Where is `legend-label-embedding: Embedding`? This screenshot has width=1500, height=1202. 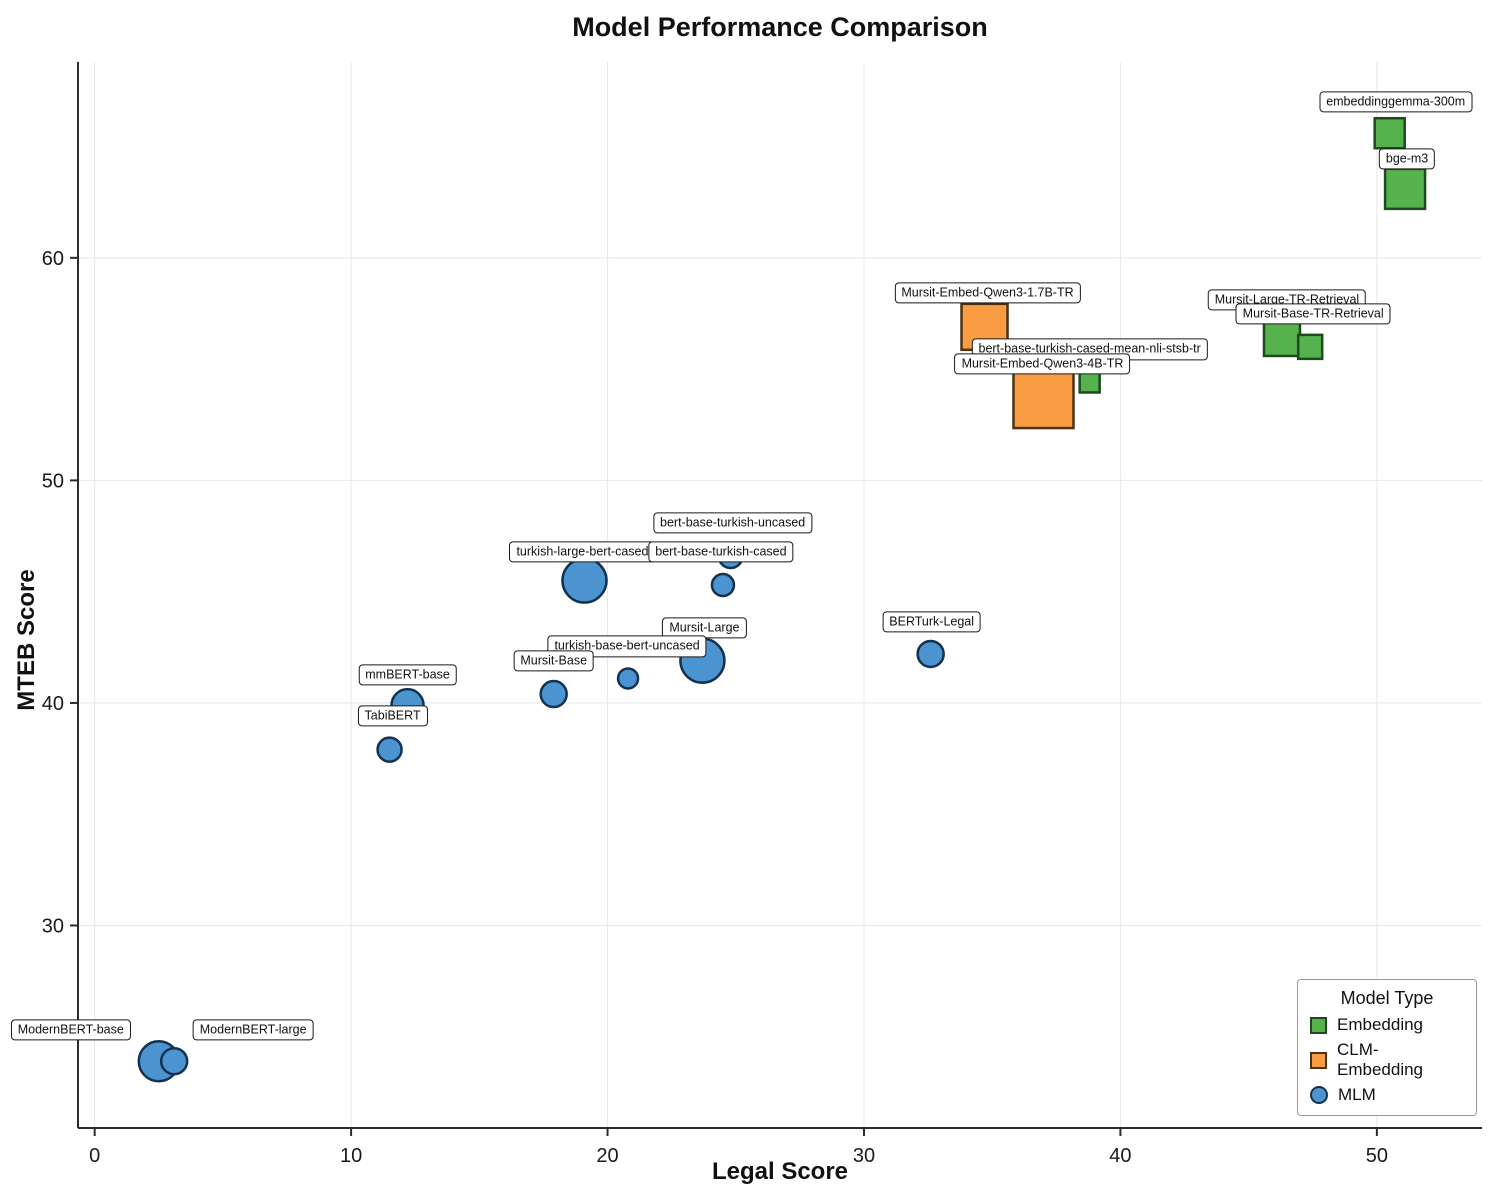
legend-label-embedding: Embedding is located at coordinates (1380, 1024).